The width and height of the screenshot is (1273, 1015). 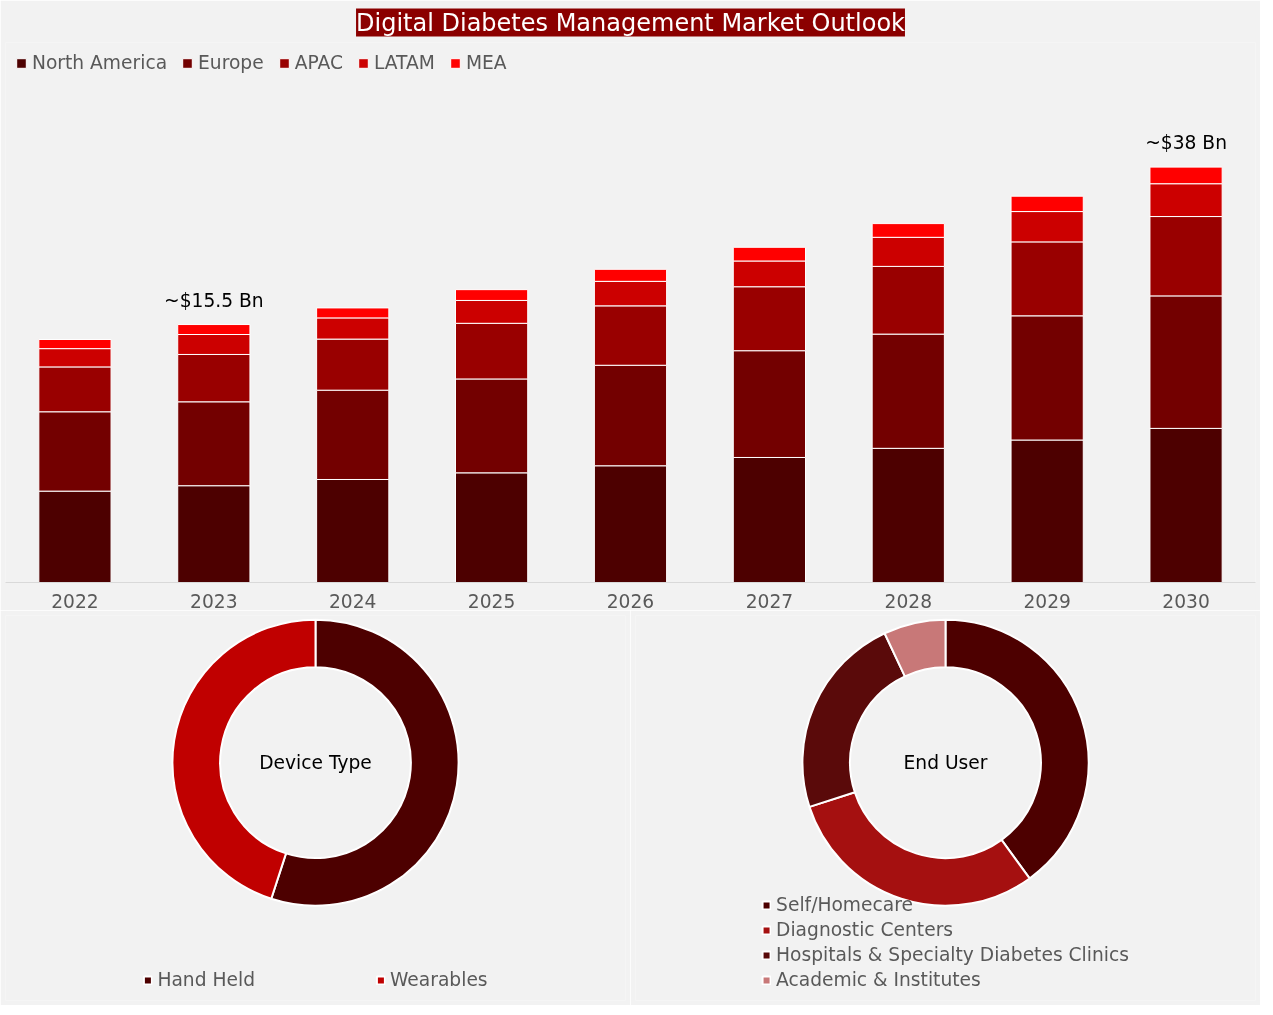 I want to click on legend-label: Hospitals & Specialty Diabetes Clinics, so click(x=952, y=954).